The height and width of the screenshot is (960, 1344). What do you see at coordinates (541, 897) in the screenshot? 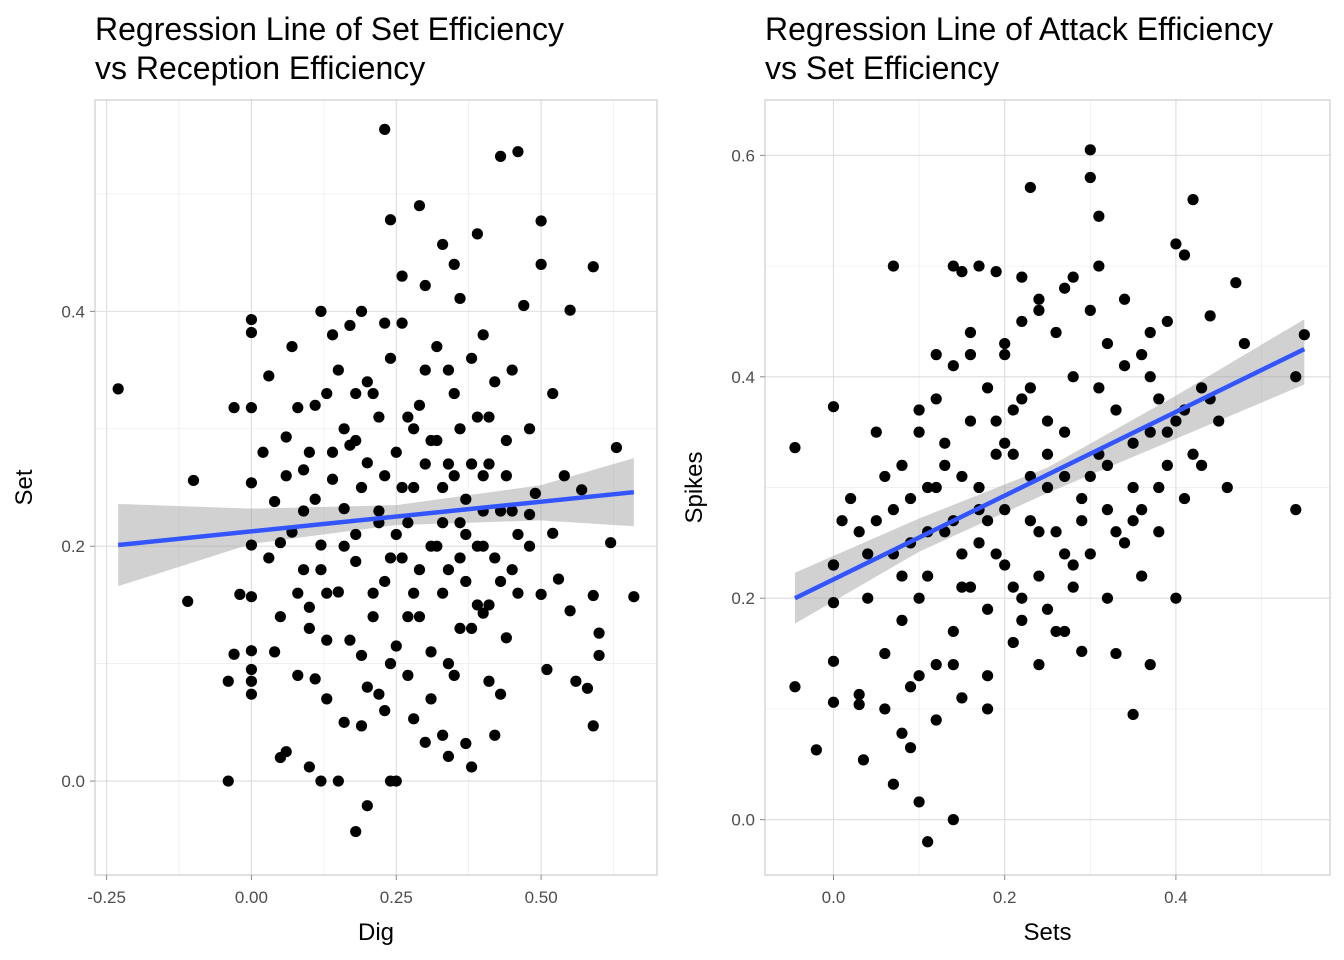
I see `x-tick-label: 0.50` at bounding box center [541, 897].